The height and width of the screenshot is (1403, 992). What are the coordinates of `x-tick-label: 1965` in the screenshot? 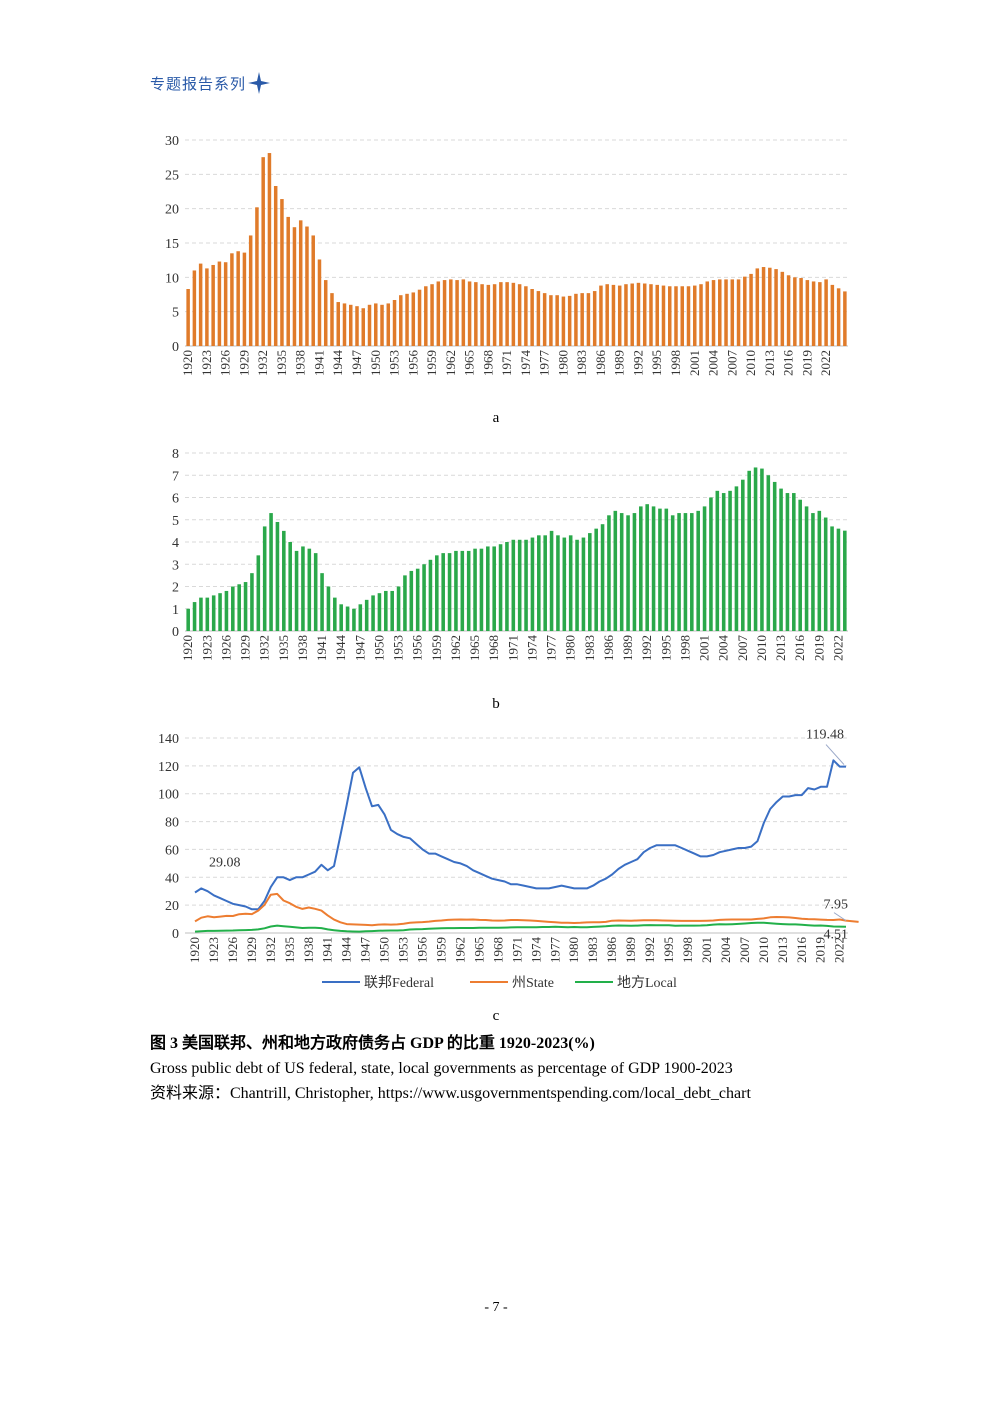 It's located at (478, 950).